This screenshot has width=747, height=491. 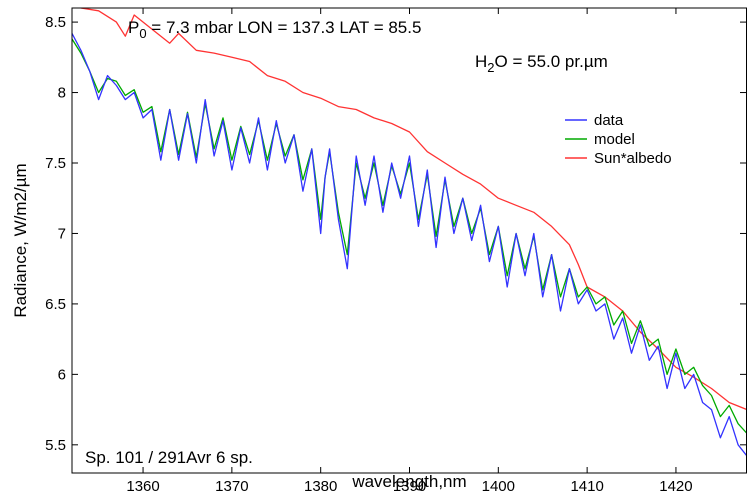 I want to click on y-tick-label: 6.5, so click(x=55, y=304).